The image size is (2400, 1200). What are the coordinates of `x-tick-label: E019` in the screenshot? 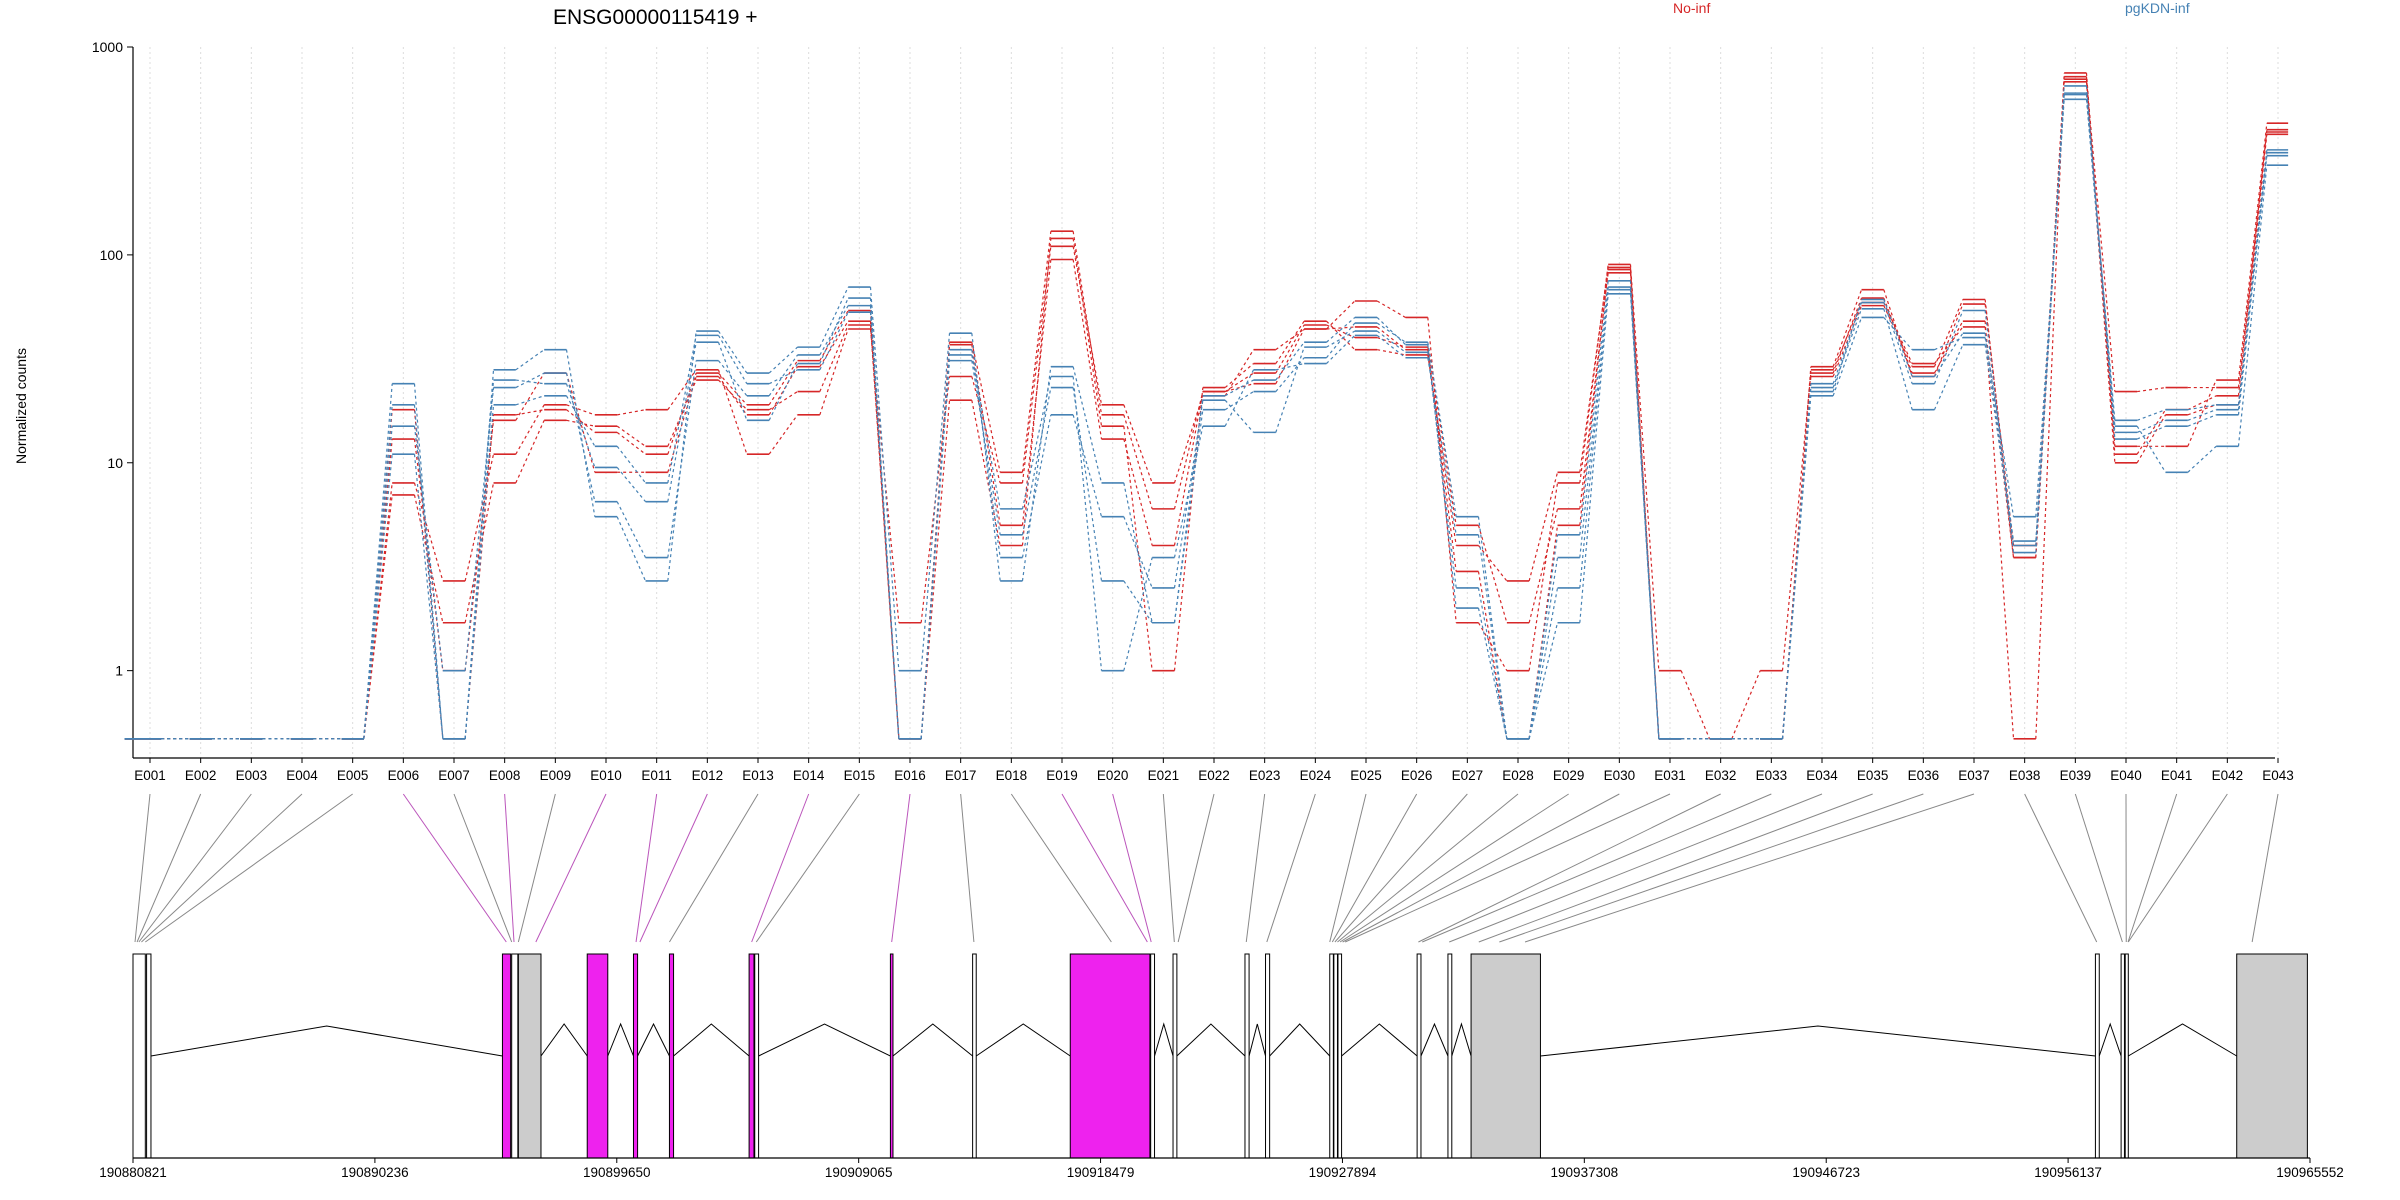 It's located at (1062, 775).